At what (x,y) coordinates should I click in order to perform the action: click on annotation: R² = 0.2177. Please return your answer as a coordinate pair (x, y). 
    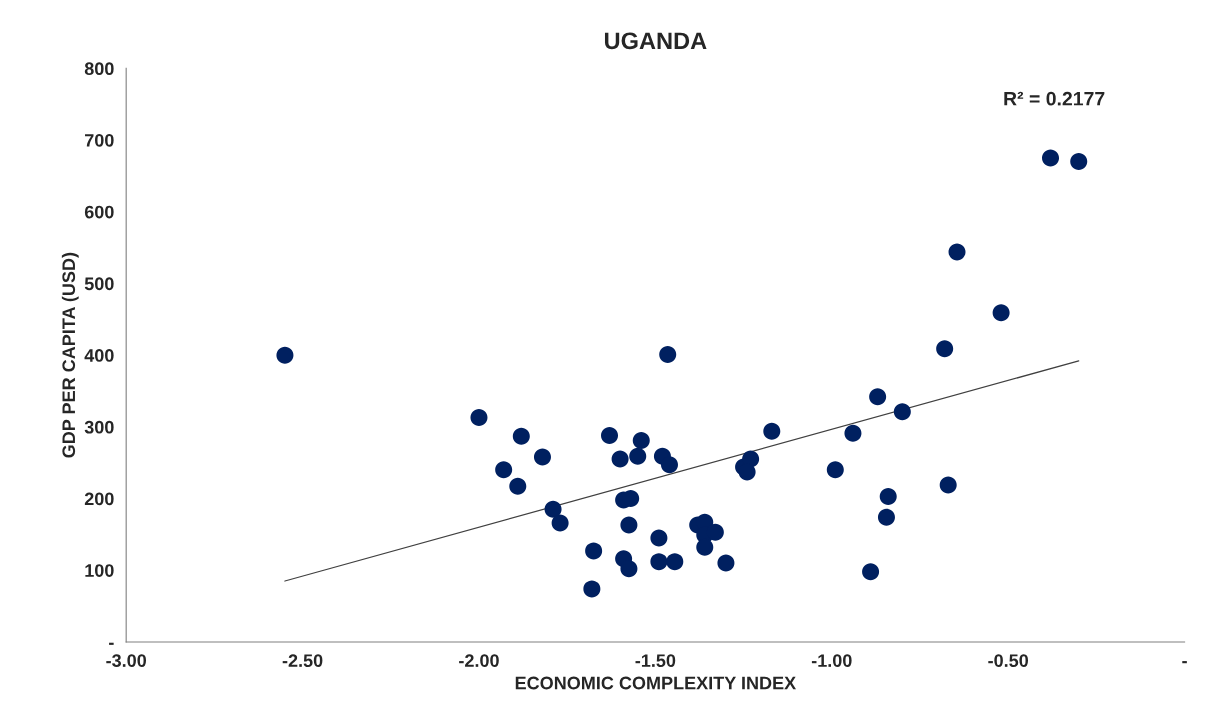
    Looking at the image, I should click on (1054, 98).